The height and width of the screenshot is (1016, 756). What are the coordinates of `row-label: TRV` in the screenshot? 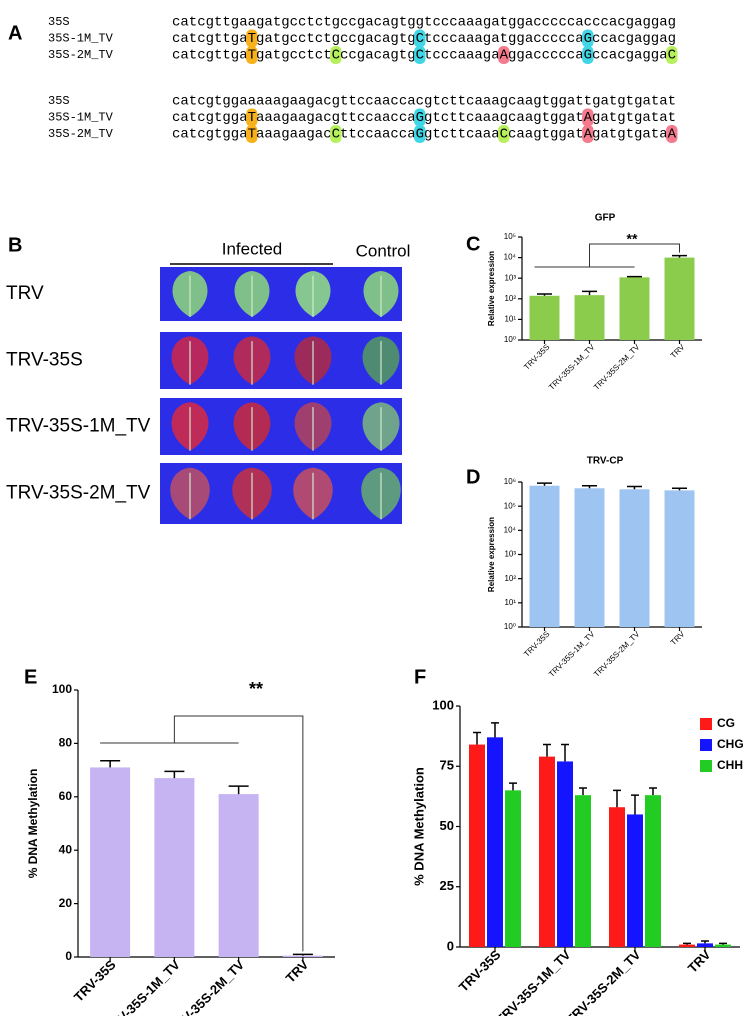 It's located at (25, 293).